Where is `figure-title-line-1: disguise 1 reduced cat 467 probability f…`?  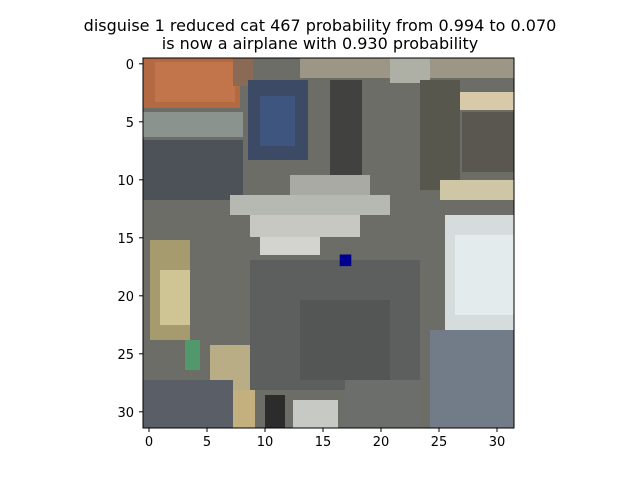
figure-title-line-1: disguise 1 reduced cat 467 probability f… is located at coordinates (320, 25).